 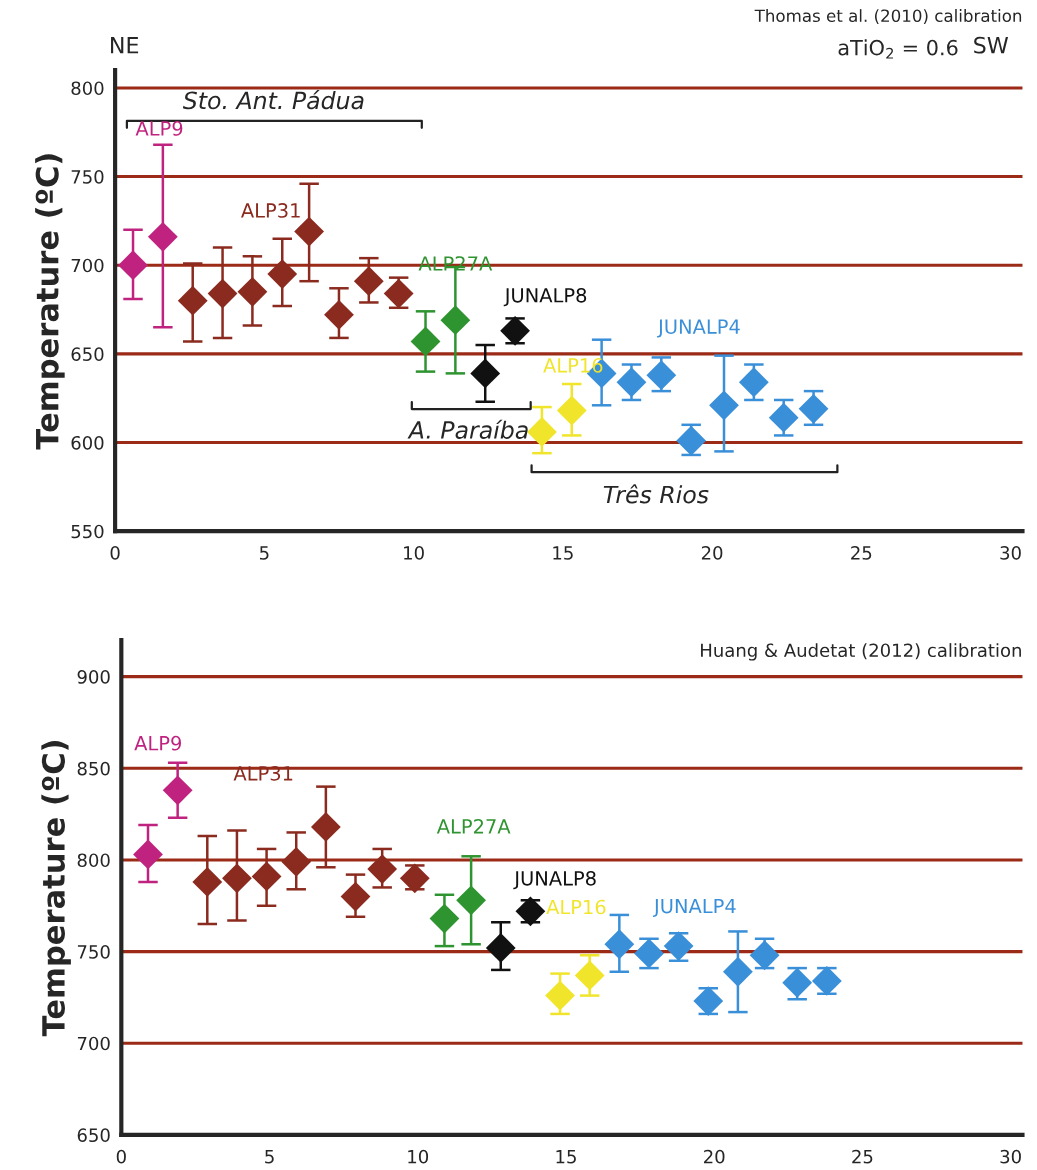 What do you see at coordinates (473, 826) in the screenshot?
I see `text: ALP27A` at bounding box center [473, 826].